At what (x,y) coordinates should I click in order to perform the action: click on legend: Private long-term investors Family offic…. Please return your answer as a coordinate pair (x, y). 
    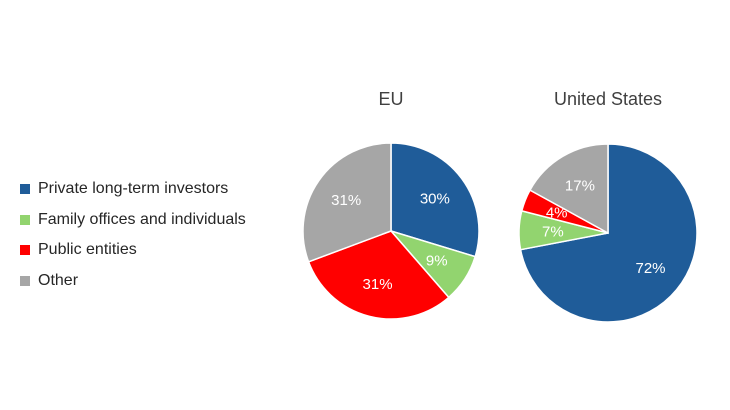
    Looking at the image, I should click on (133, 235).